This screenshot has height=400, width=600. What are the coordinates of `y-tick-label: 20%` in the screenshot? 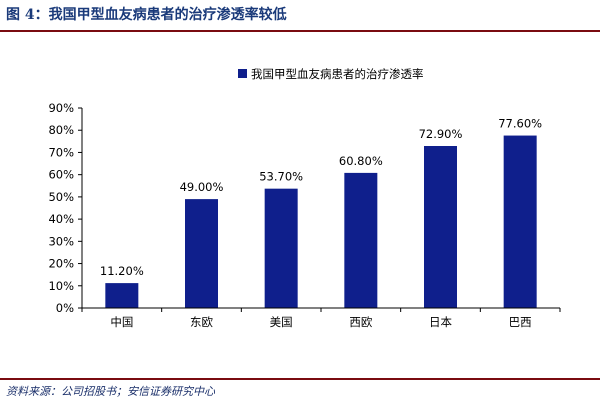 It's located at (61, 264).